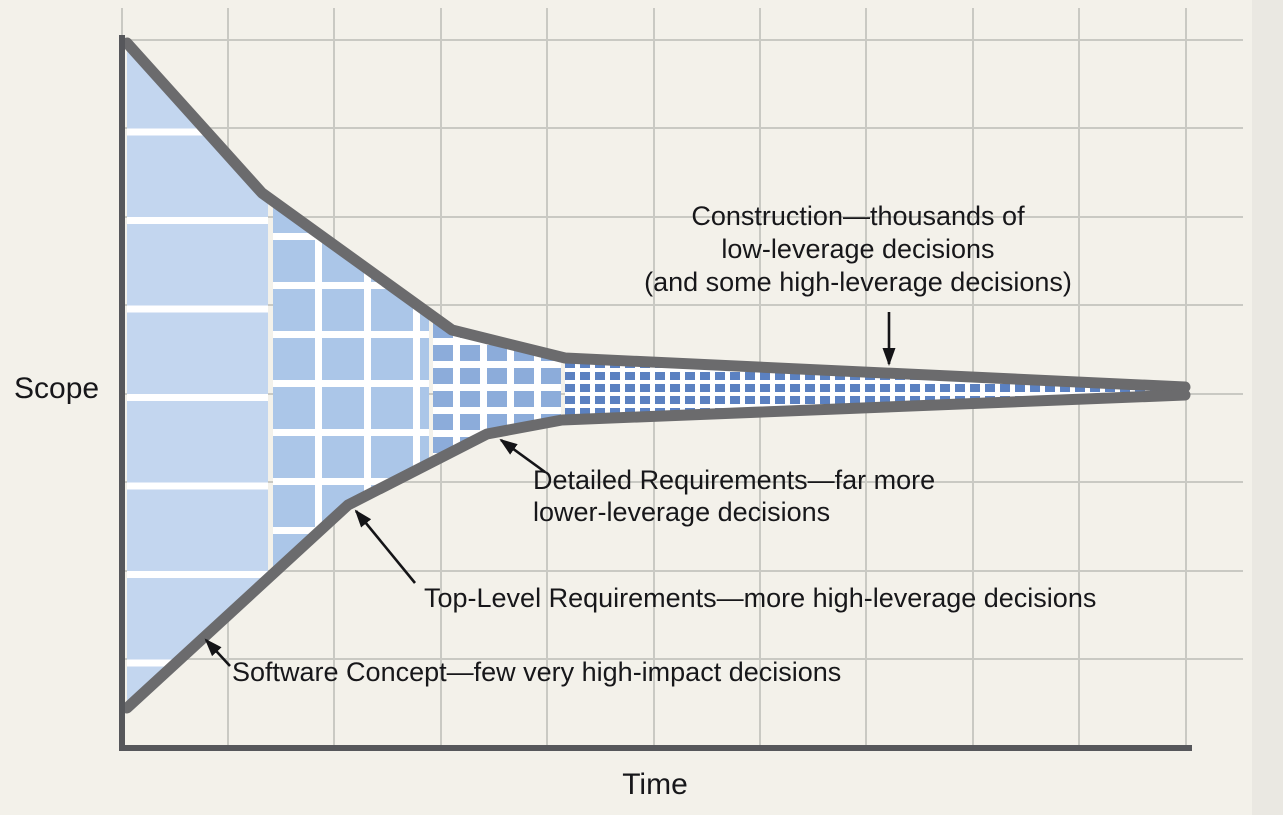 The width and height of the screenshot is (1283, 815). Describe the element at coordinates (217, 652) in the screenshot. I see `software-concept-arrow` at that location.